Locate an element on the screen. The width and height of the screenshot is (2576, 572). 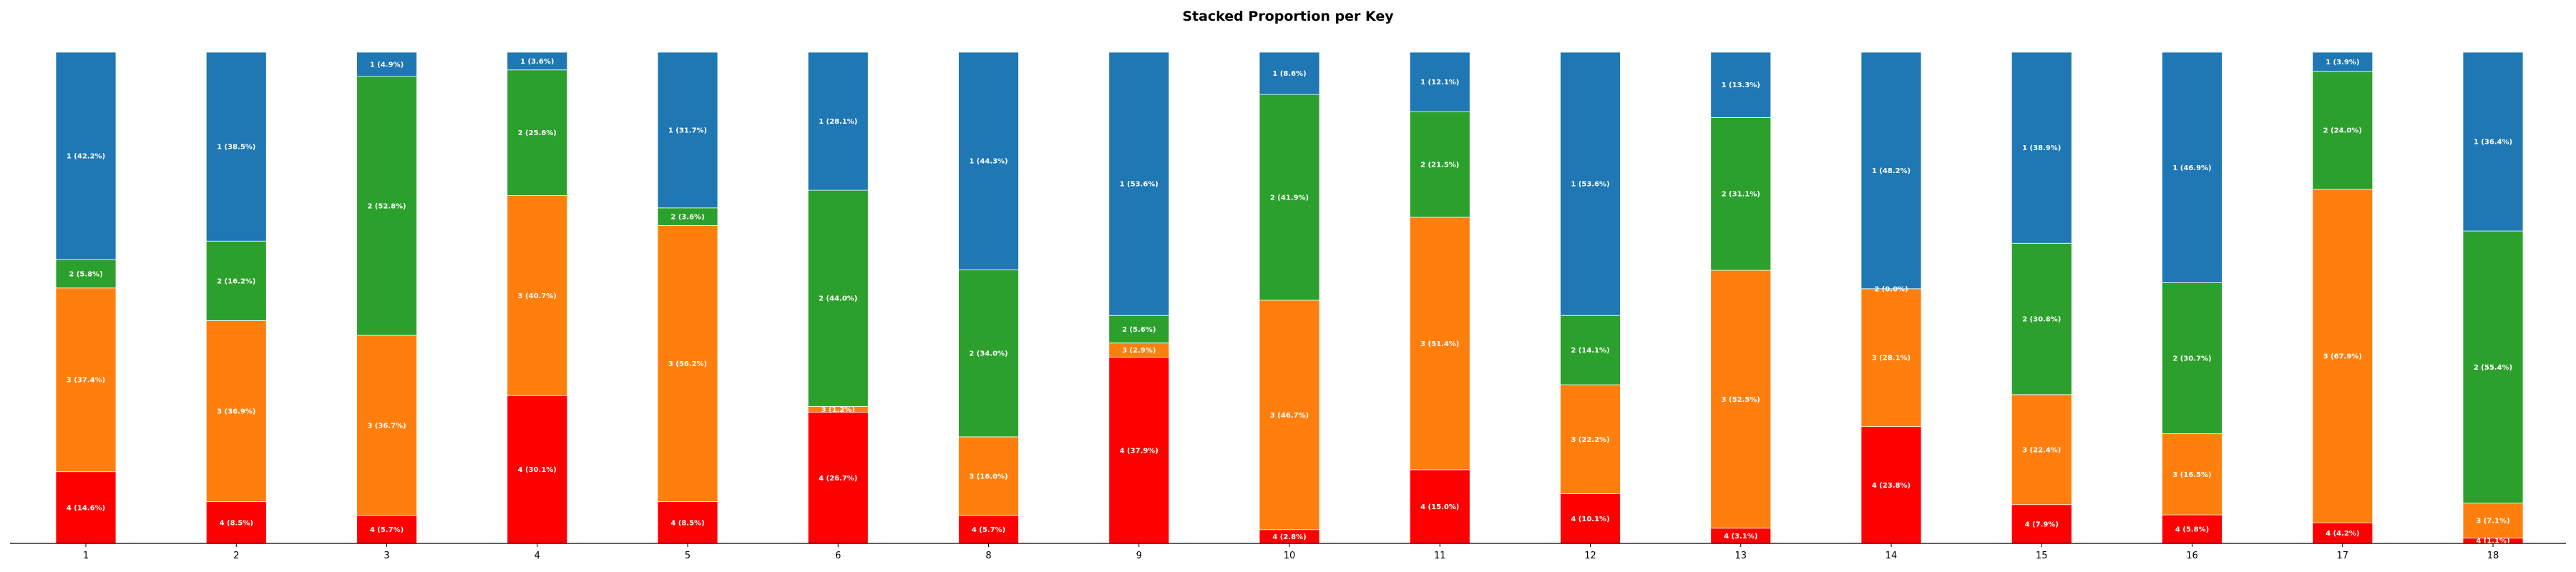
segment-label-key-9-series-2: 2 (5.6%) is located at coordinates (1139, 330).